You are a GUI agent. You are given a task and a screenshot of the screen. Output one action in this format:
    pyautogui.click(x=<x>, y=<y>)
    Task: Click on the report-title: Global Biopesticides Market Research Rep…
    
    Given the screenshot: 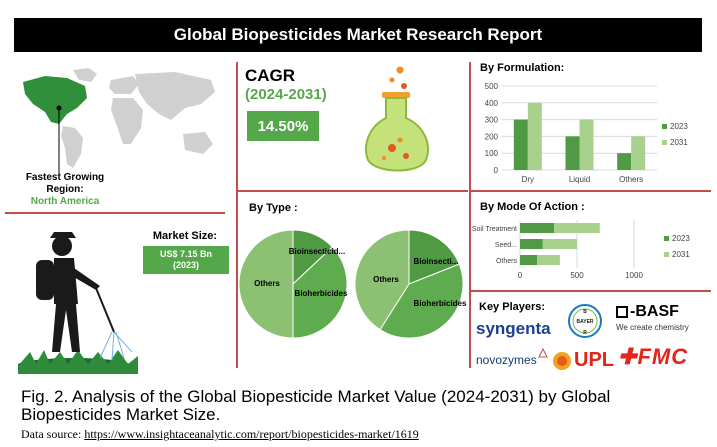 What is the action you would take?
    pyautogui.click(x=358, y=34)
    